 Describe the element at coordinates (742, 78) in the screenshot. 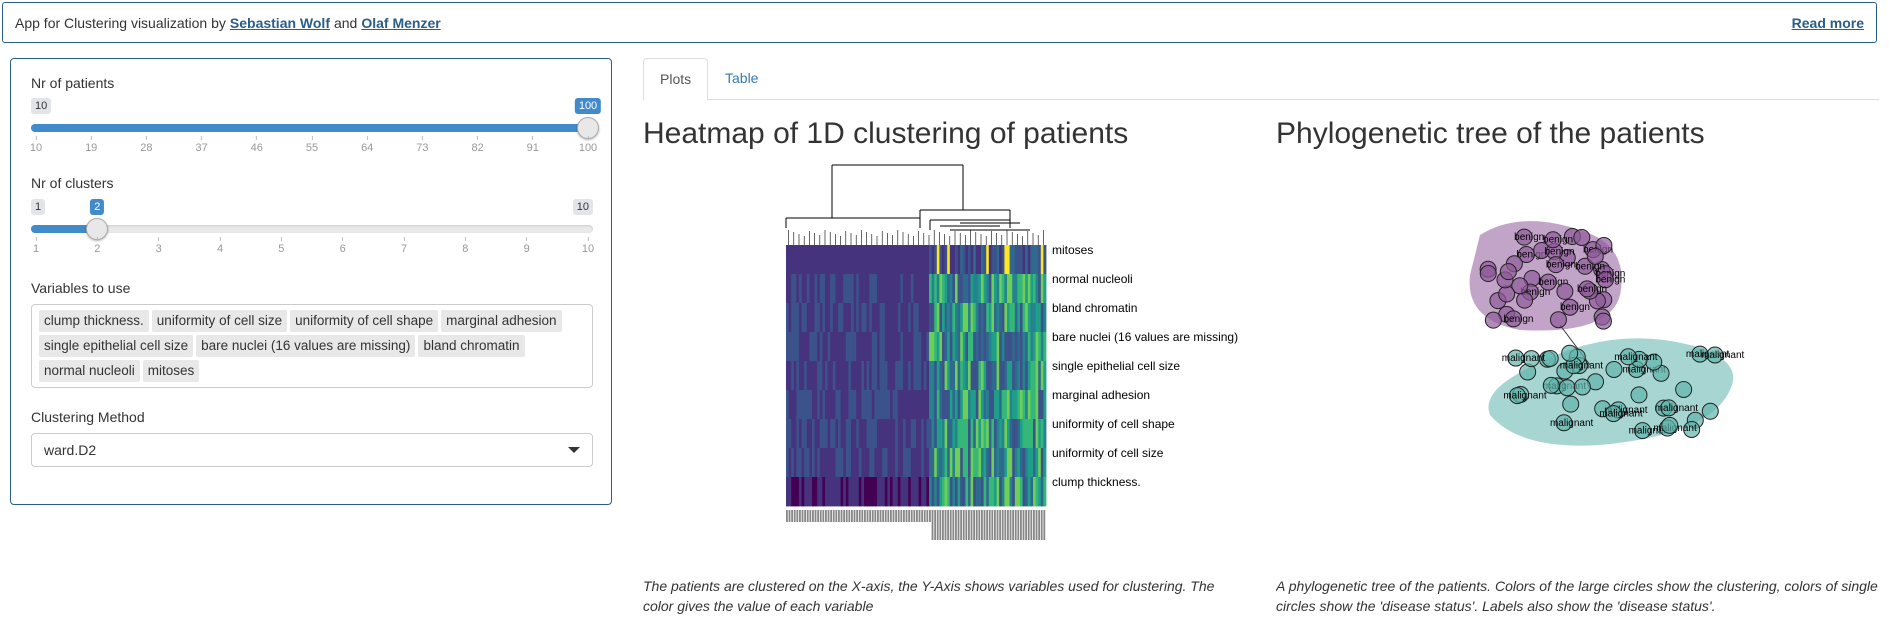

I see `tab-table: Table` at that location.